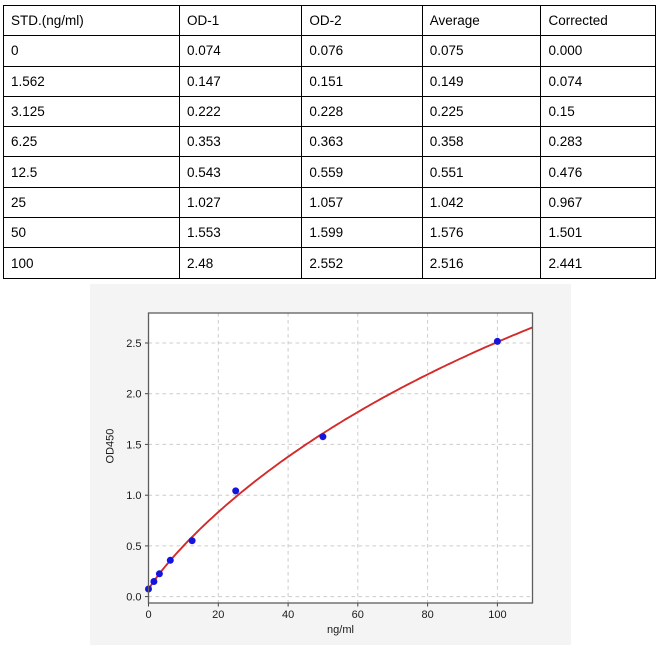 The height and width of the screenshot is (651, 662). Describe the element at coordinates (218, 615) in the screenshot. I see `svg-text: 20` at that location.